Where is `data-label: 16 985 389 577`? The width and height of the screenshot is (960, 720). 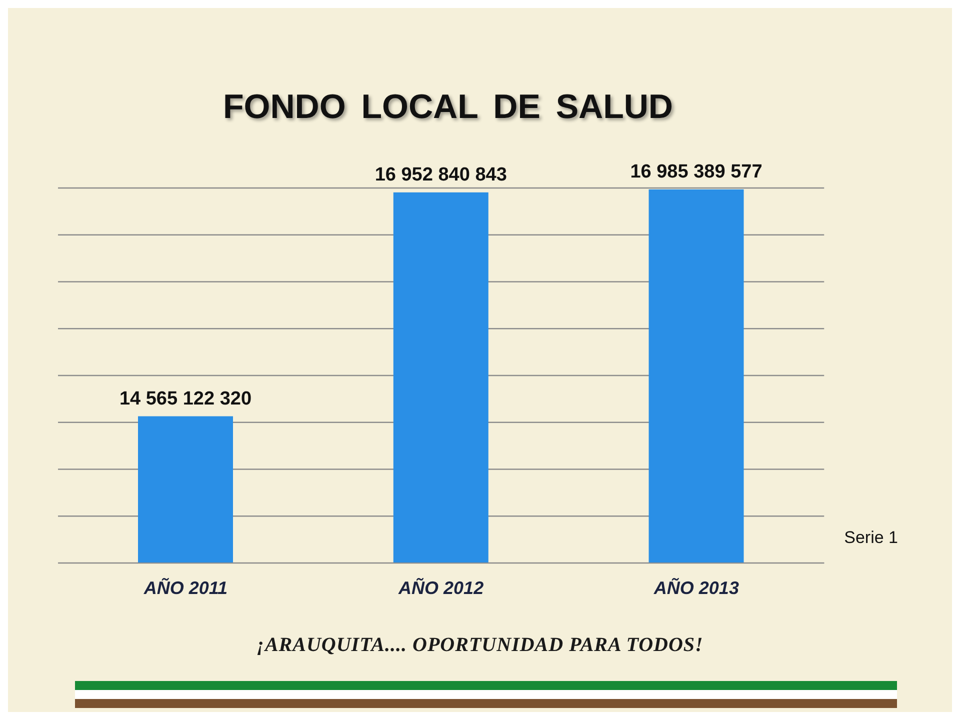
data-label: 16 985 389 577 is located at coordinates (696, 171).